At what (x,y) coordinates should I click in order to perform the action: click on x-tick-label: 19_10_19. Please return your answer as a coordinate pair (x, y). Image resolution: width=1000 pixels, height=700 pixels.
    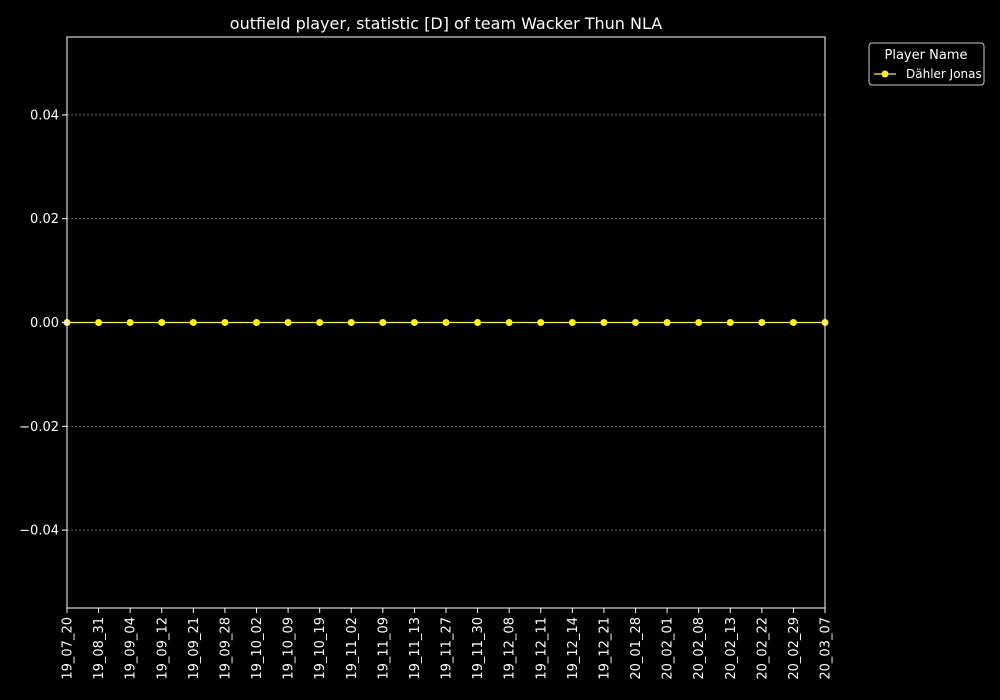
    Looking at the image, I should click on (320, 648).